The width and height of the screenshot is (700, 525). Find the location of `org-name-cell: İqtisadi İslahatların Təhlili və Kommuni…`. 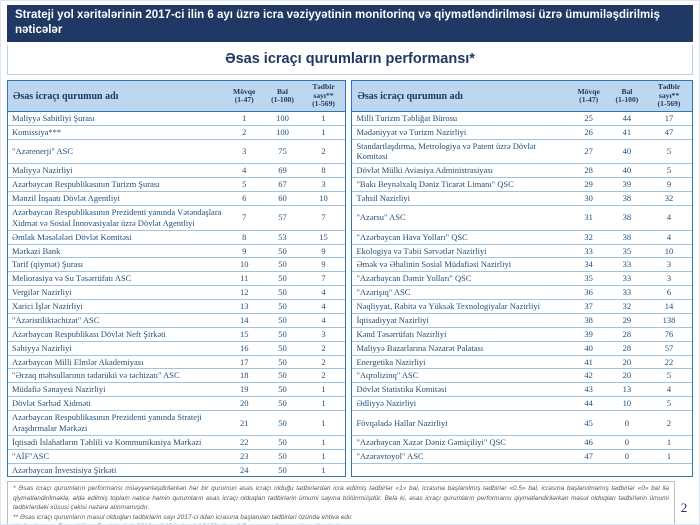

org-name-cell: İqtisadi İslahatların Təhlili və Kommuni… is located at coordinates (116, 442).